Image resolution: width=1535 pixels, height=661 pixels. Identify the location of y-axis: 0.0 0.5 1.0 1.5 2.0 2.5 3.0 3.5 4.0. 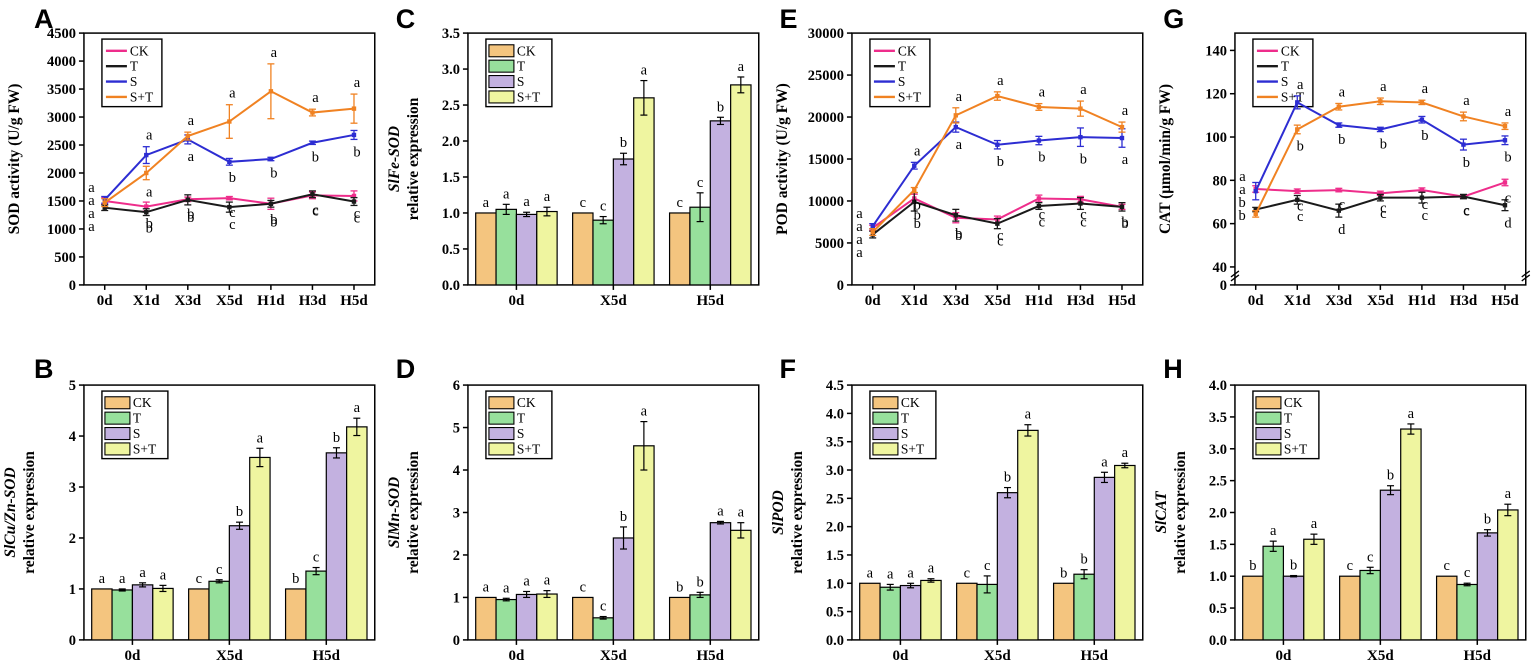
(1222, 513).